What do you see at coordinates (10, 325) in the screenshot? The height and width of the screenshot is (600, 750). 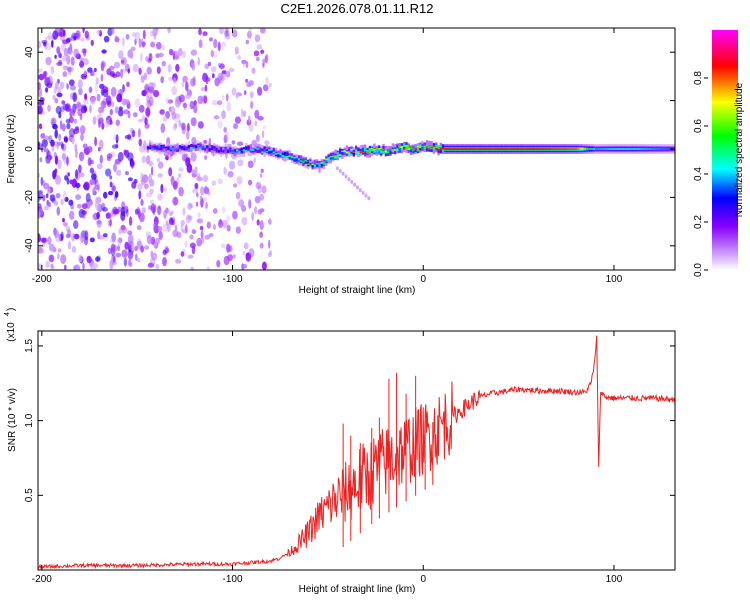 I see `snr-multiplier: (x10 4 )` at bounding box center [10, 325].